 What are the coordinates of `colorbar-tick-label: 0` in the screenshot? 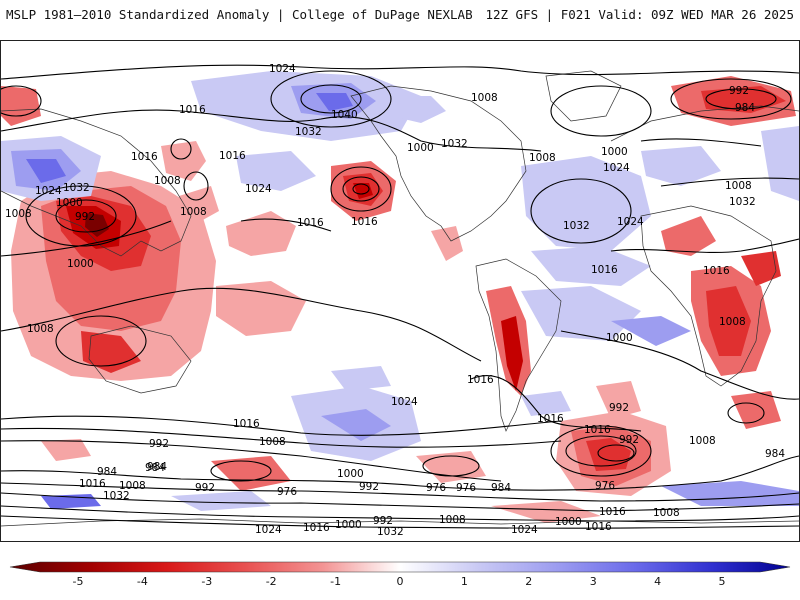 It's located at (400, 581).